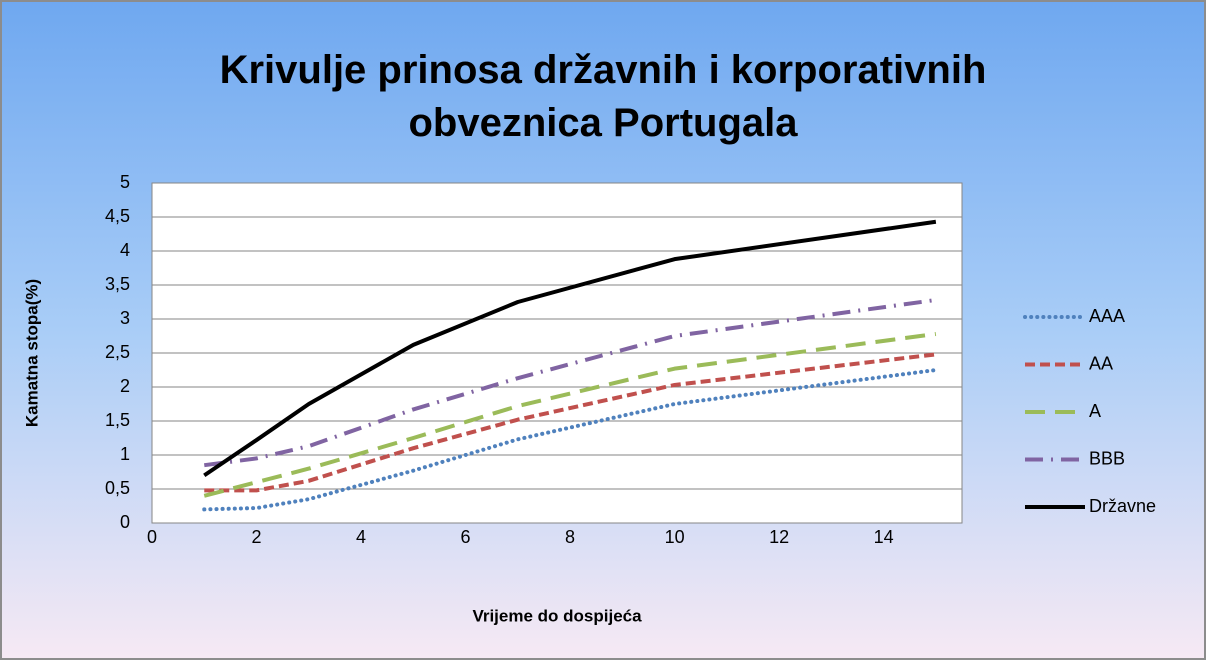 This screenshot has width=1206, height=660. What do you see at coordinates (117, 352) in the screenshot?
I see `y-tick-label: 2,5` at bounding box center [117, 352].